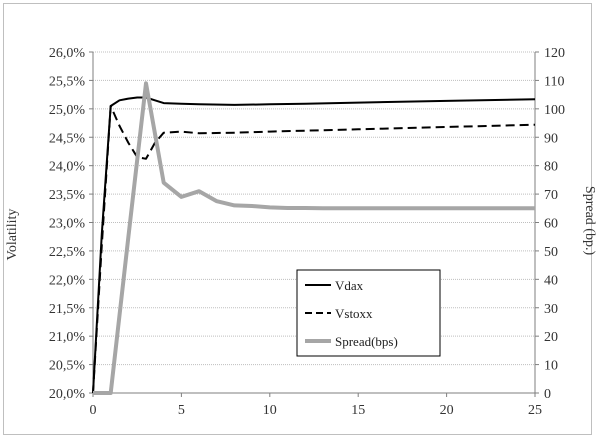 This screenshot has height=440, width=597. I want to click on y-tick-label: 21,0%, so click(67, 337).